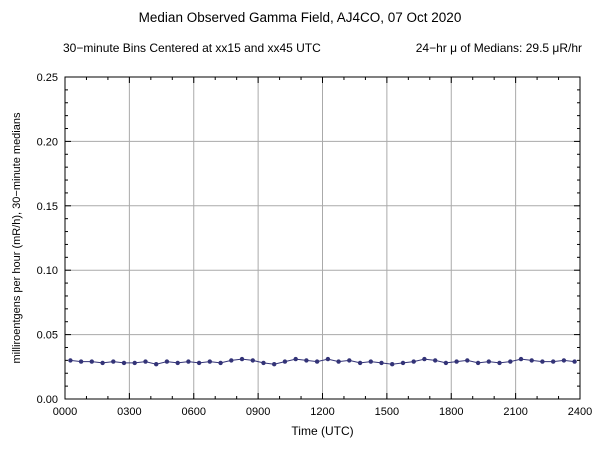  What do you see at coordinates (322, 431) in the screenshot?
I see `x-axis-label: Time (UTC)` at bounding box center [322, 431].